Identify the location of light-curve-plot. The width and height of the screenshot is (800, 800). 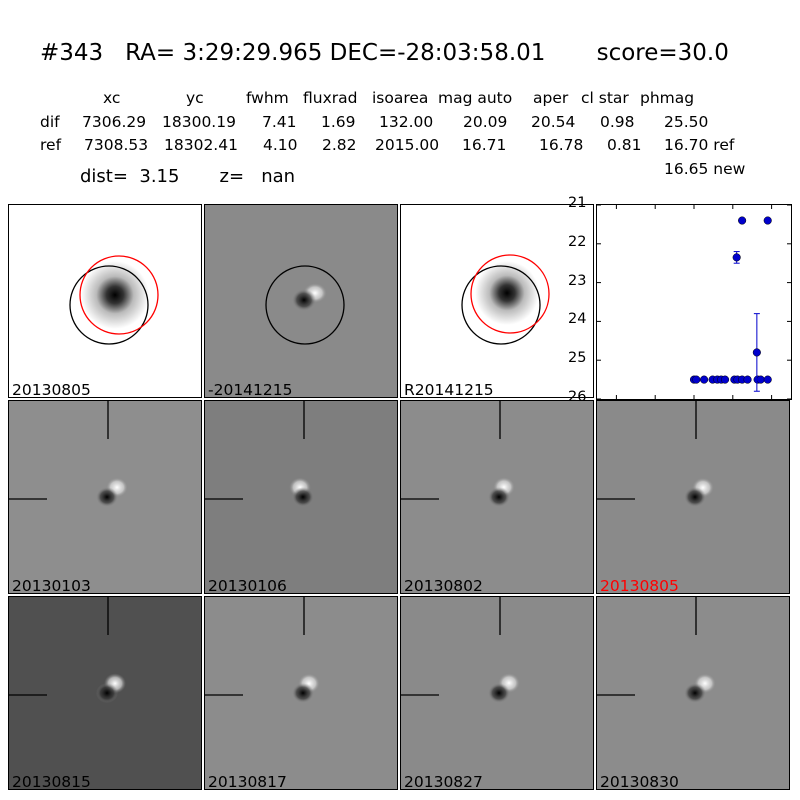
(694, 302).